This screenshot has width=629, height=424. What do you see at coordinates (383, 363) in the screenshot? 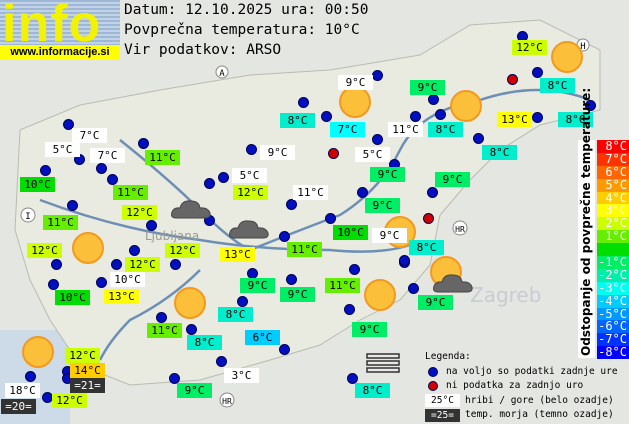
I see `fog-icon` at bounding box center [383, 363].